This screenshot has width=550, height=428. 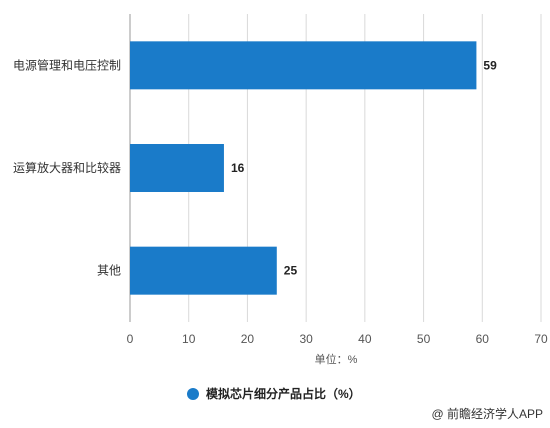 What do you see at coordinates (189, 339) in the screenshot?
I see `x-tick-label: 10` at bounding box center [189, 339].